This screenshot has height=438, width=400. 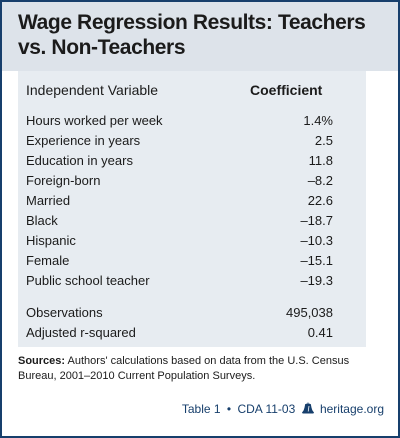 I want to click on row-value: –19.3, so click(x=316, y=280).